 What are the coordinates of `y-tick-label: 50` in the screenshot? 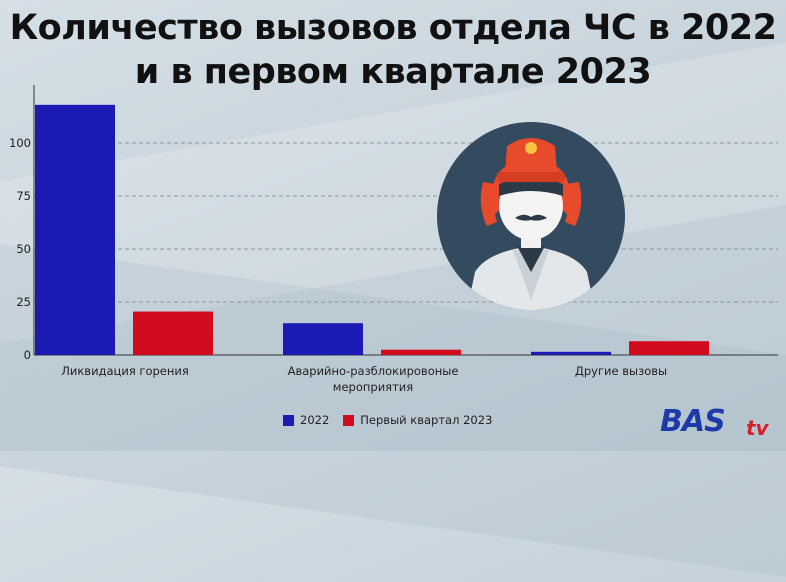 It's located at (23, 249).